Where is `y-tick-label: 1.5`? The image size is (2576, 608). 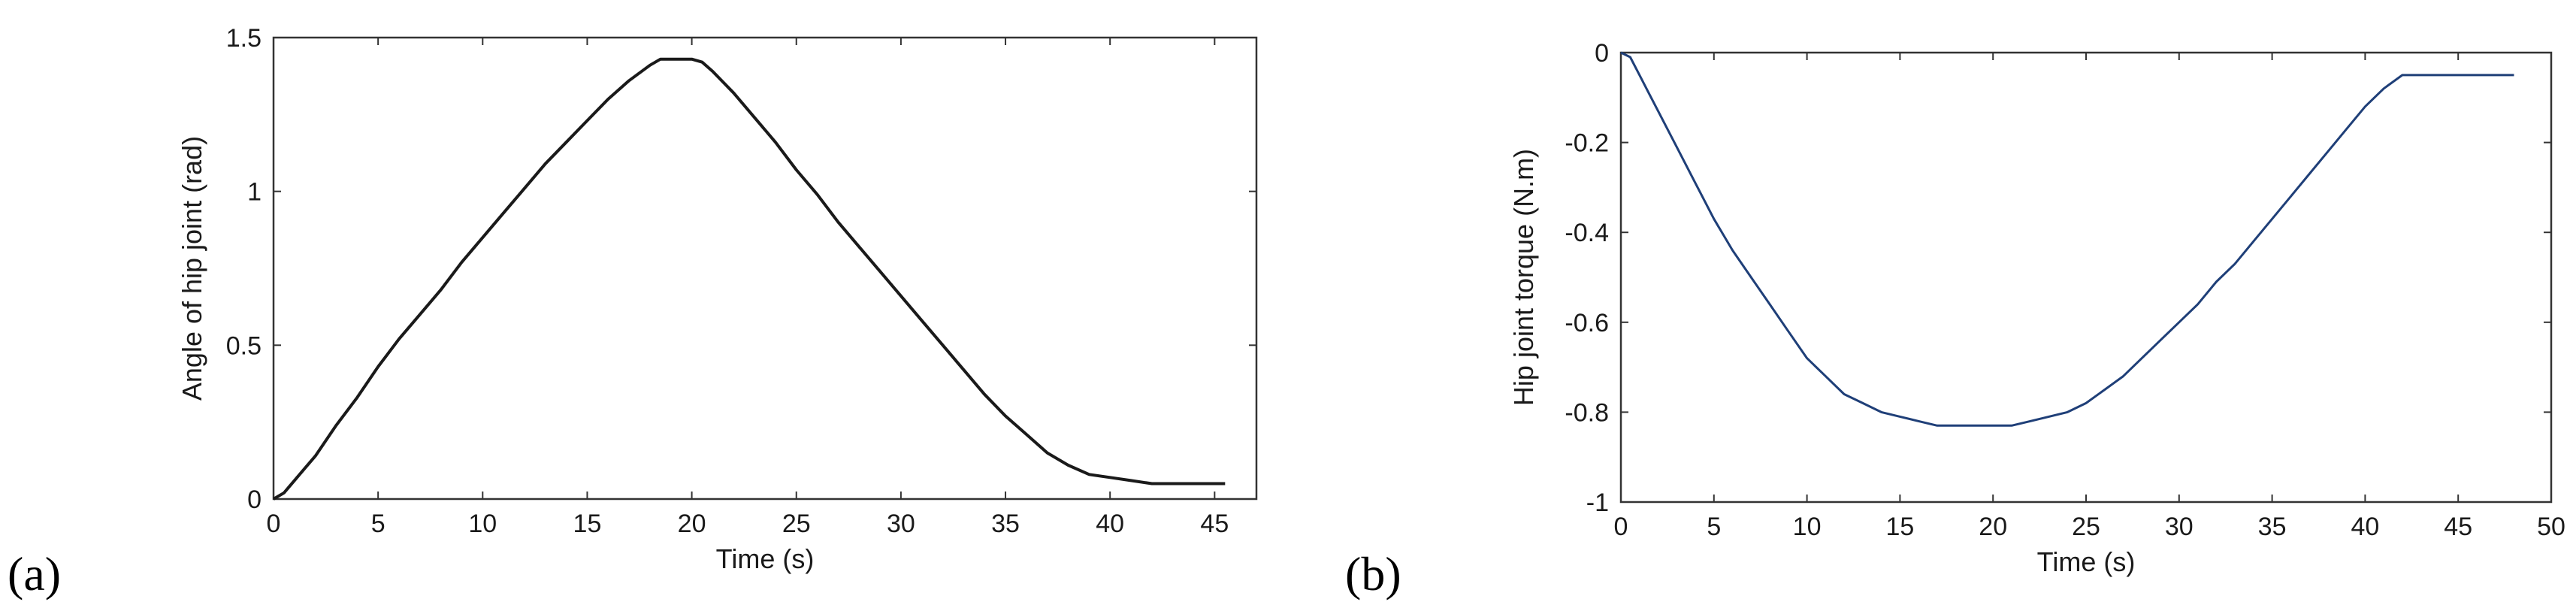 y-tick-label: 1.5 is located at coordinates (244, 38).